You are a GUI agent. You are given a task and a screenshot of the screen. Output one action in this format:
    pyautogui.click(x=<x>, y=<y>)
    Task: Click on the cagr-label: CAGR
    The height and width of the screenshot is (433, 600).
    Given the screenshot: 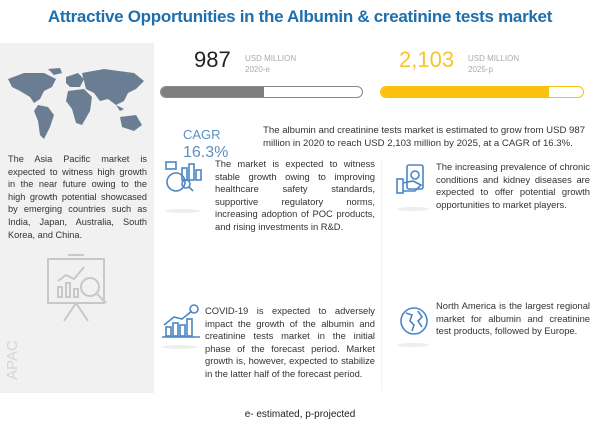 What is the action you would take?
    pyautogui.click(x=202, y=134)
    